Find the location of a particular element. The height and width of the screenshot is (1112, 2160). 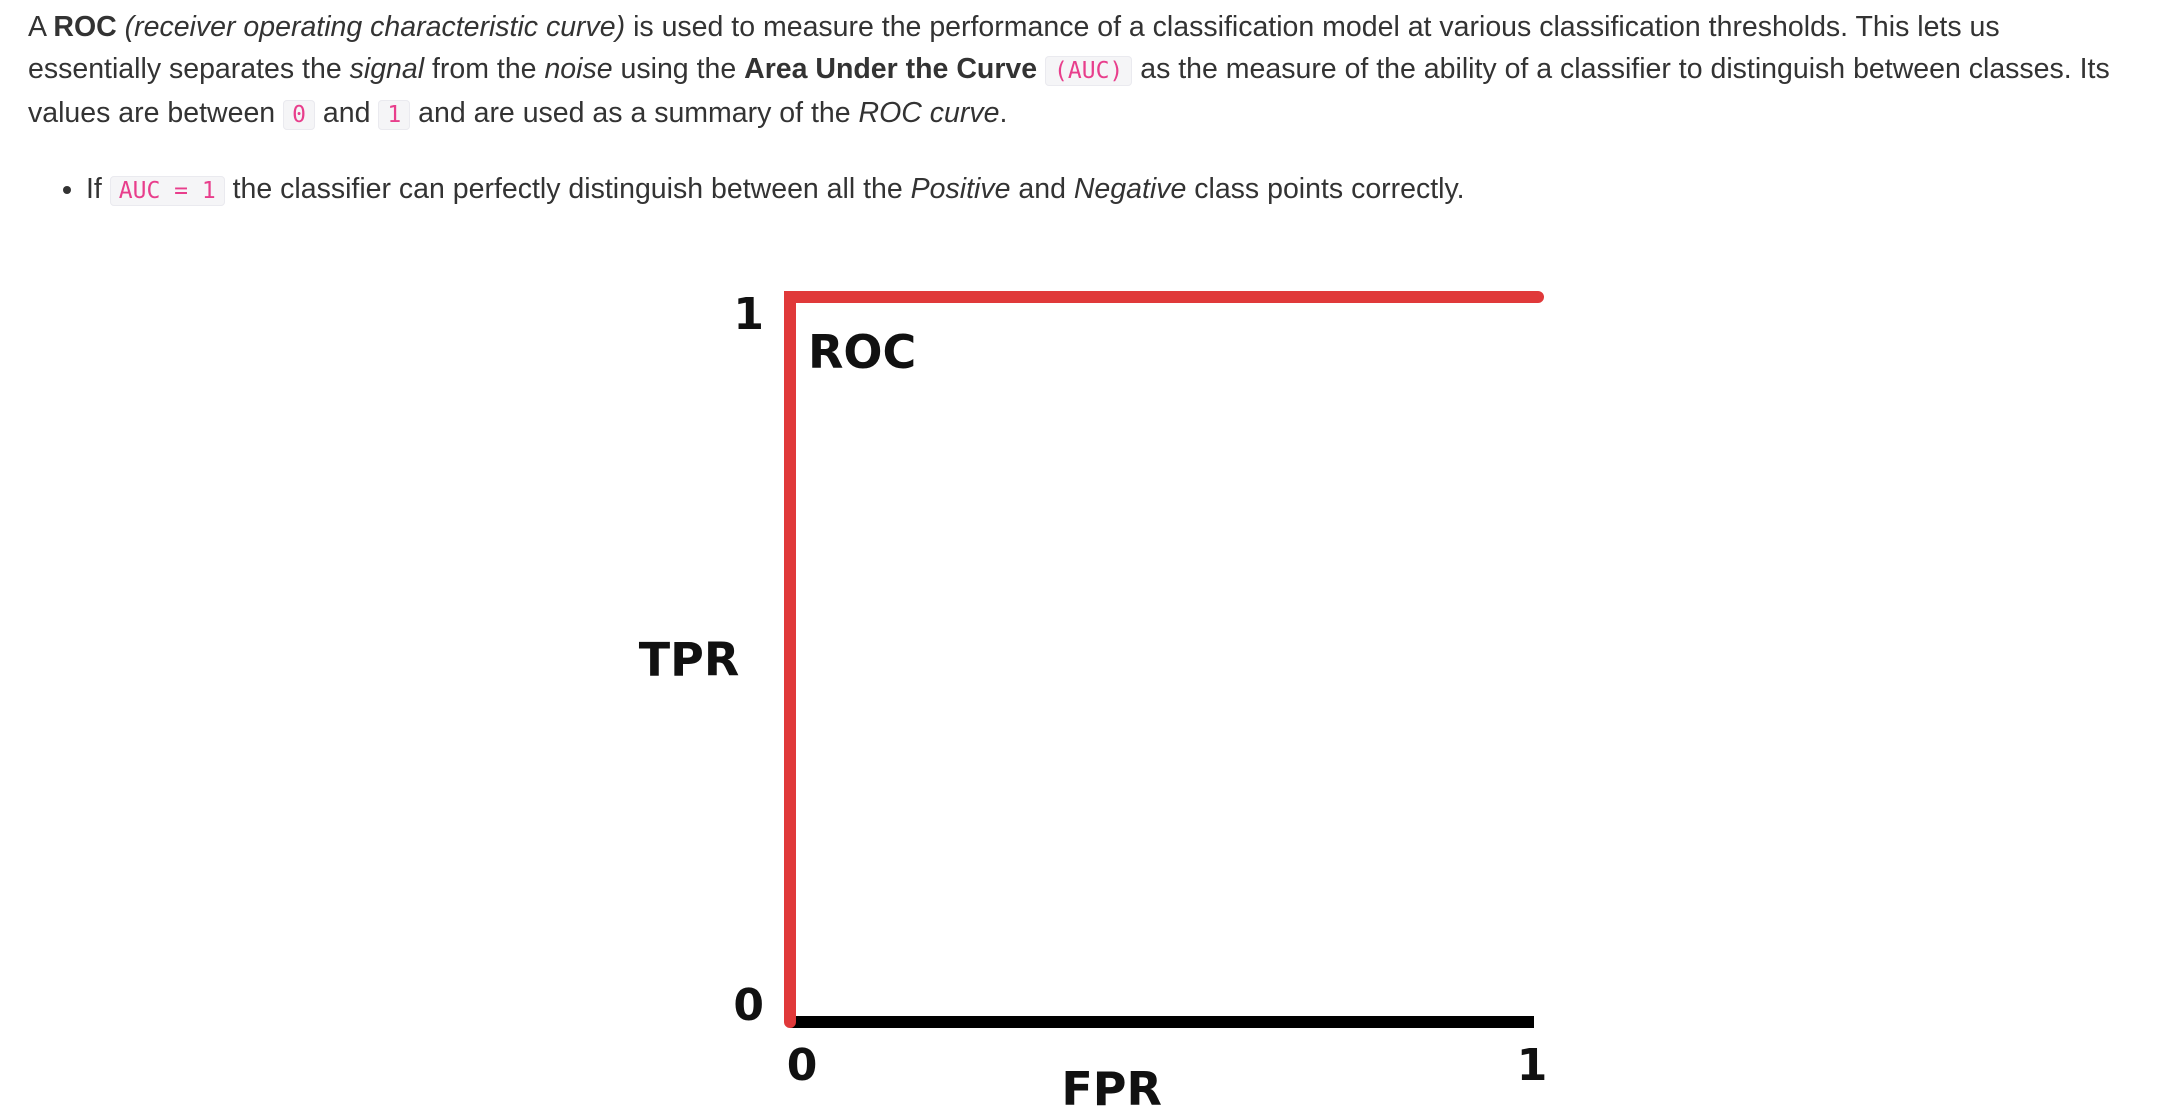

y-tick-label-0: 0 is located at coordinates (748, 1005).